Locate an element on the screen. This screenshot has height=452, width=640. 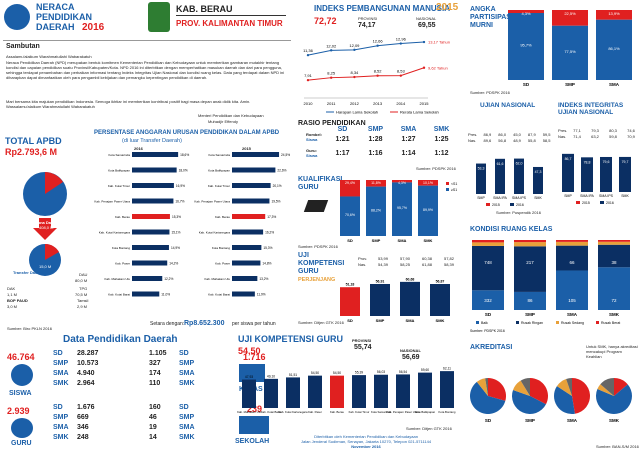
prov-name: PROV. KALIMANTAN TIMUR is located at coordinates (229, 23).